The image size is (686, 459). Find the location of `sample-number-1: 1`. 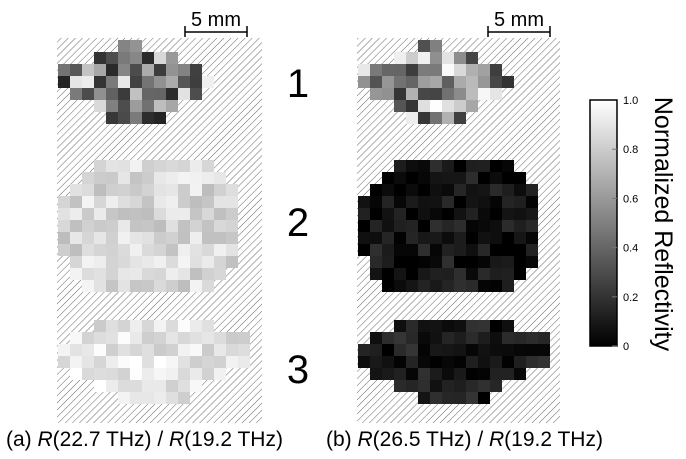

sample-number-1: 1 is located at coordinates (298, 84).